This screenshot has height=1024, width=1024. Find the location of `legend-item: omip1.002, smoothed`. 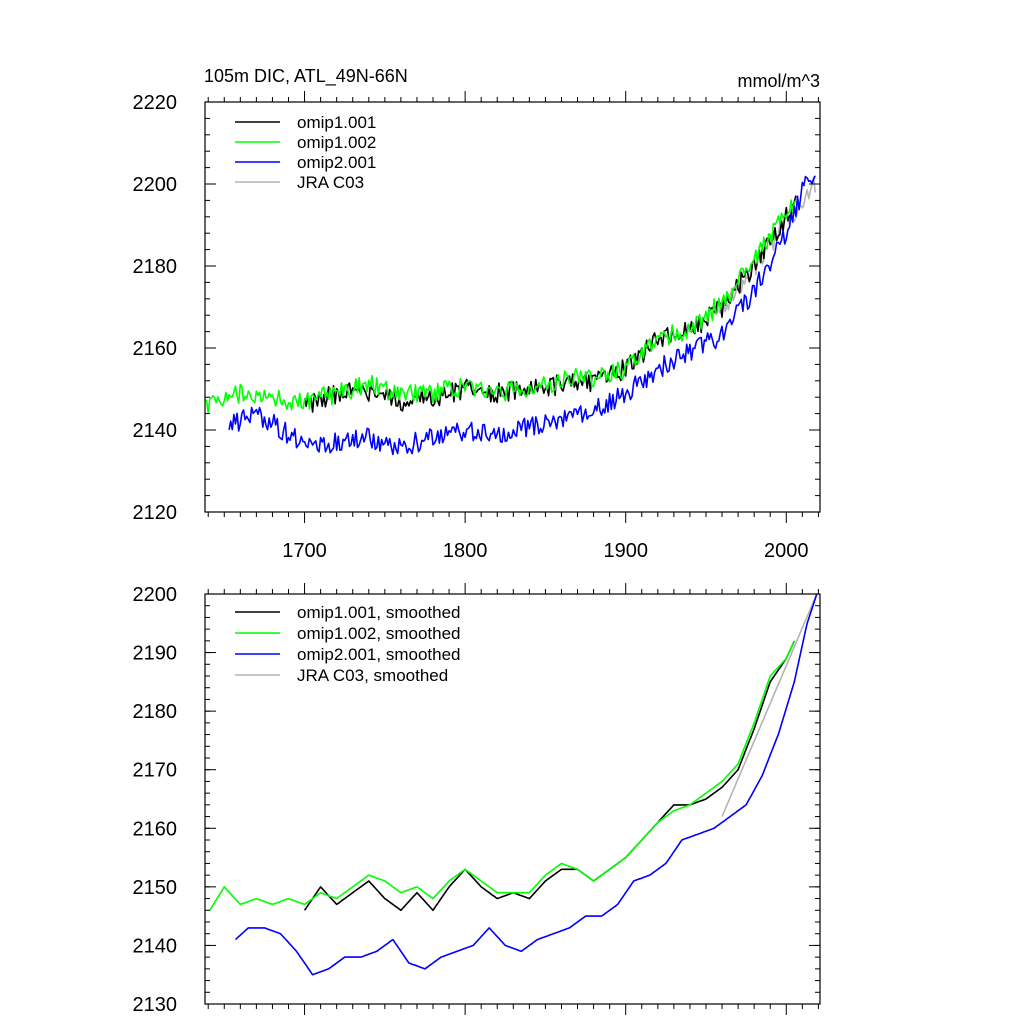

legend-item: omip1.002, smoothed is located at coordinates (348, 633).